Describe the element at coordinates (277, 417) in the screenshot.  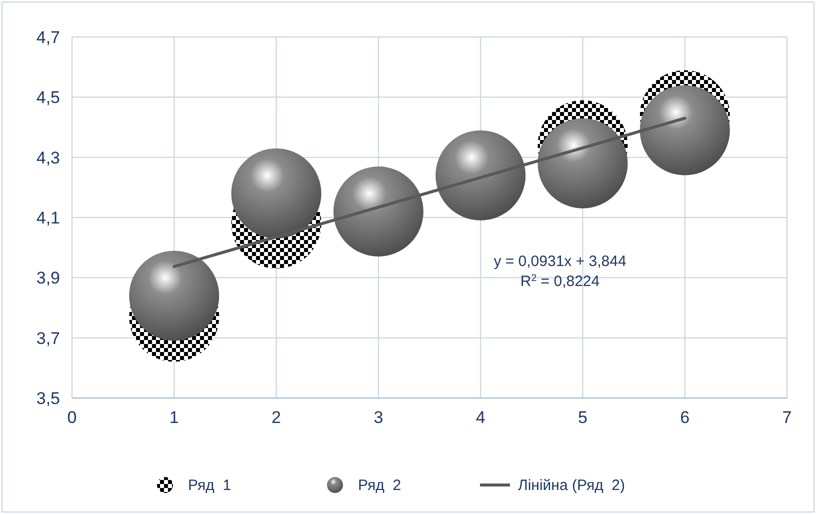
I see `x-tick-label: 2` at that location.